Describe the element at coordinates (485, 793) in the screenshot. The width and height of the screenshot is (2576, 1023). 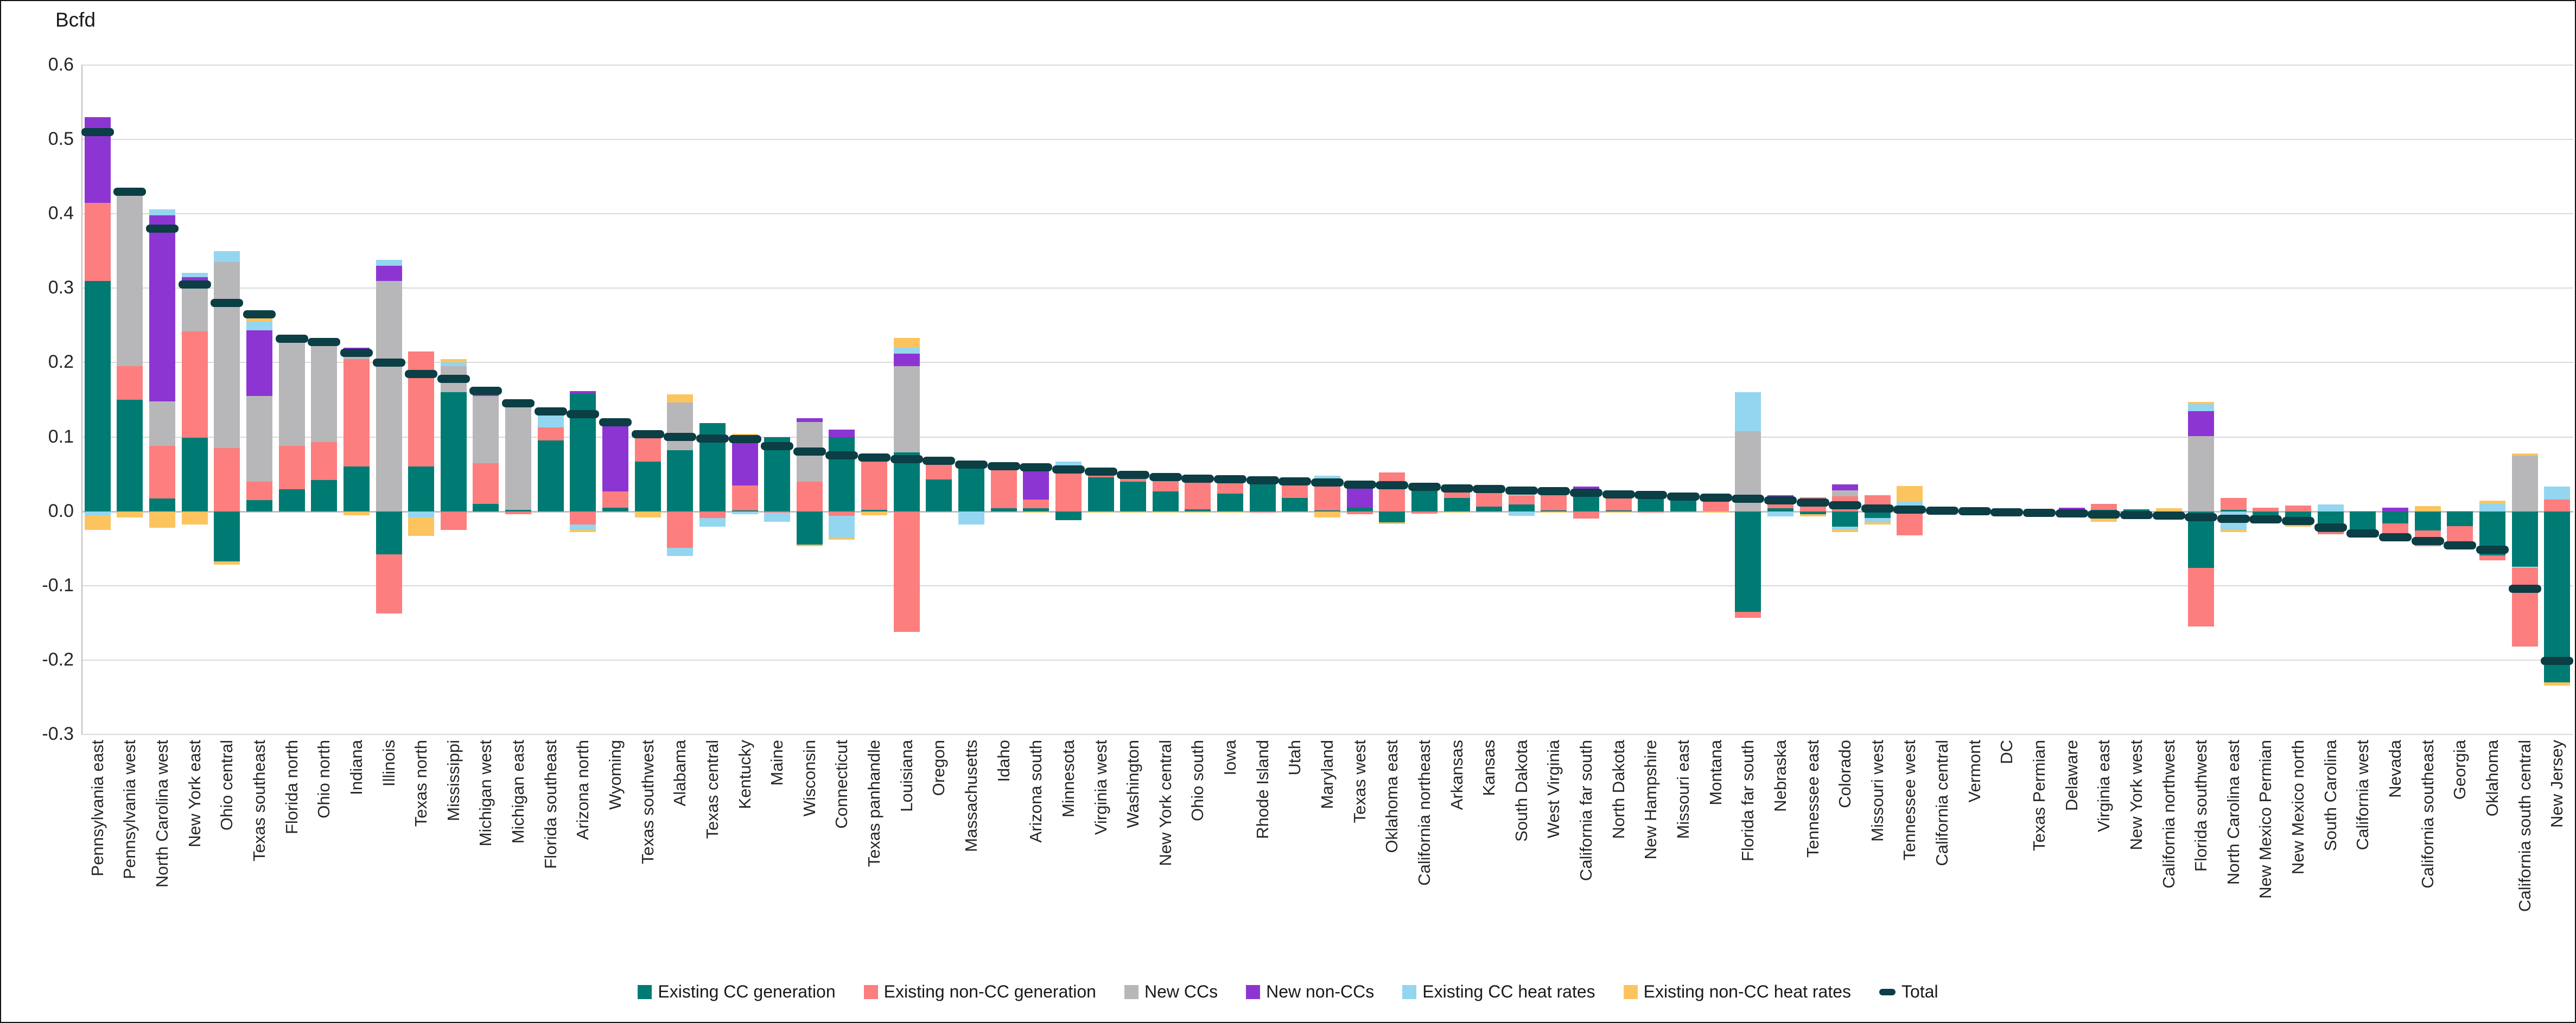
I see `x-axis-label: Michigan west` at that location.